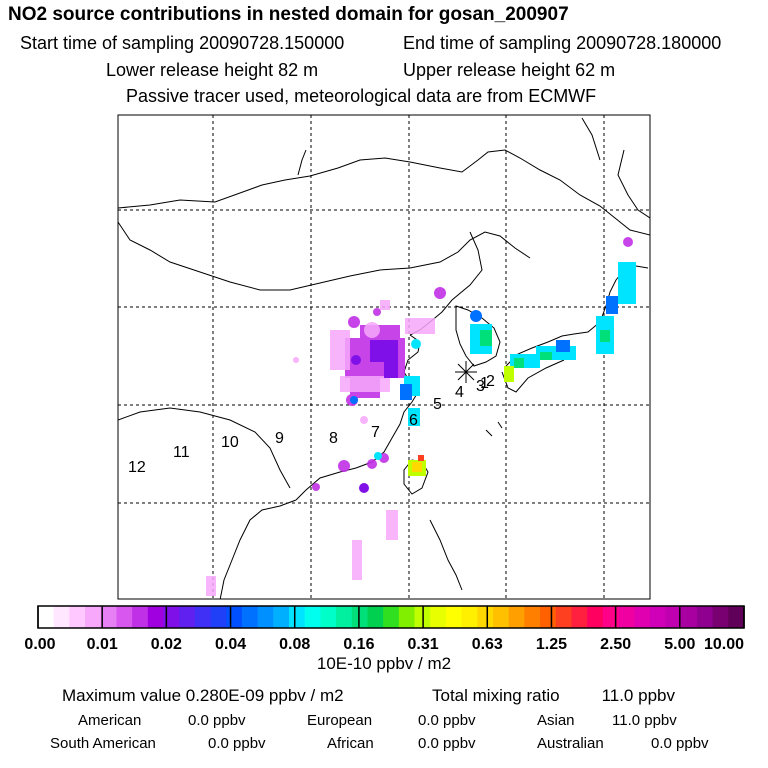  I want to click on colorbar-tick-label: 0.04, so click(230, 644).